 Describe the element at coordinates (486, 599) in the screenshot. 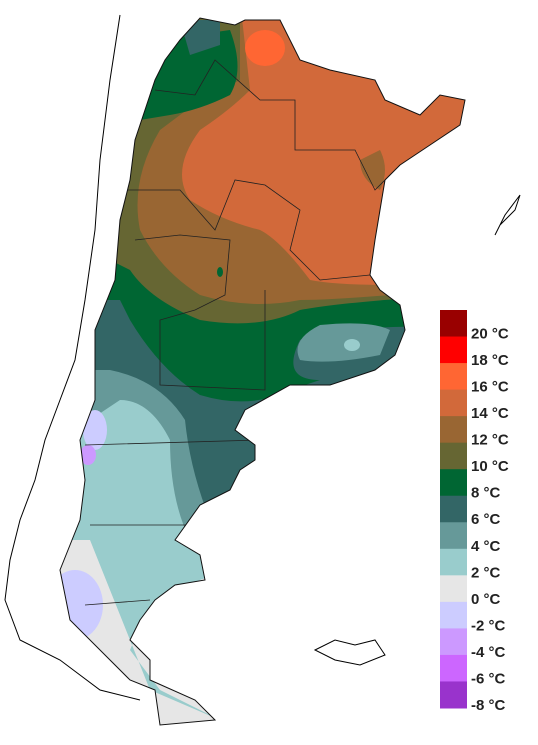

I see `legend-label: 0 °C` at that location.